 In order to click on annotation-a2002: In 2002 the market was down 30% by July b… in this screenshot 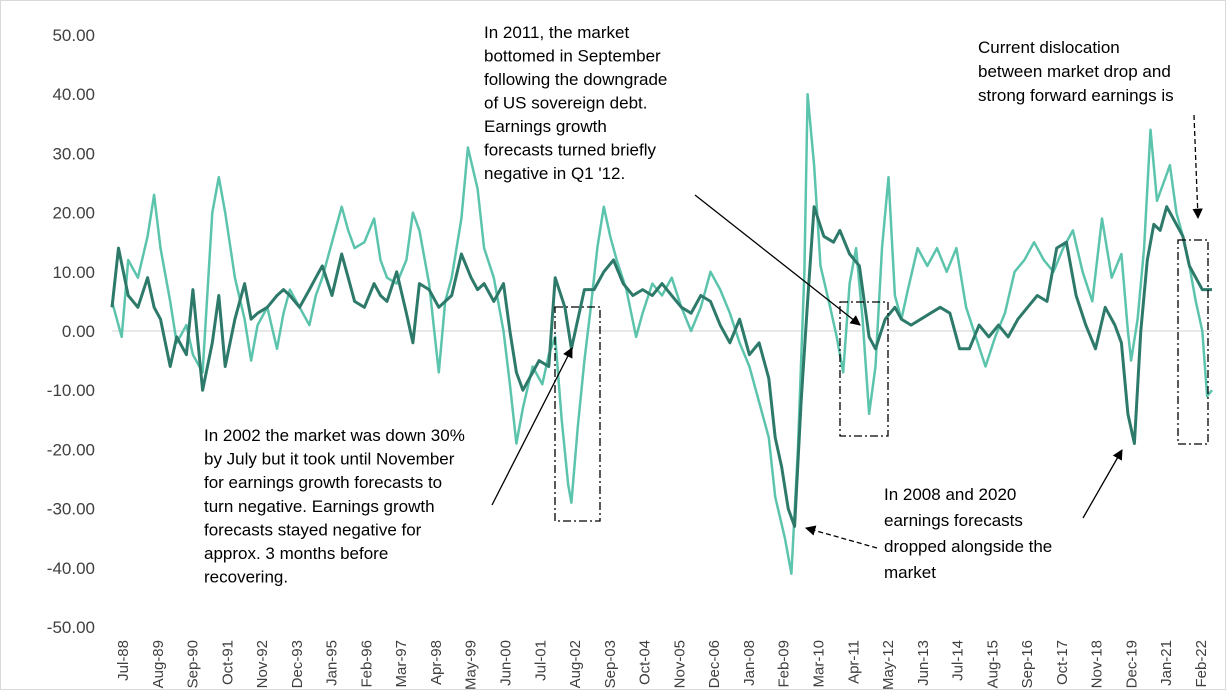, I will do `click(334, 506)`.